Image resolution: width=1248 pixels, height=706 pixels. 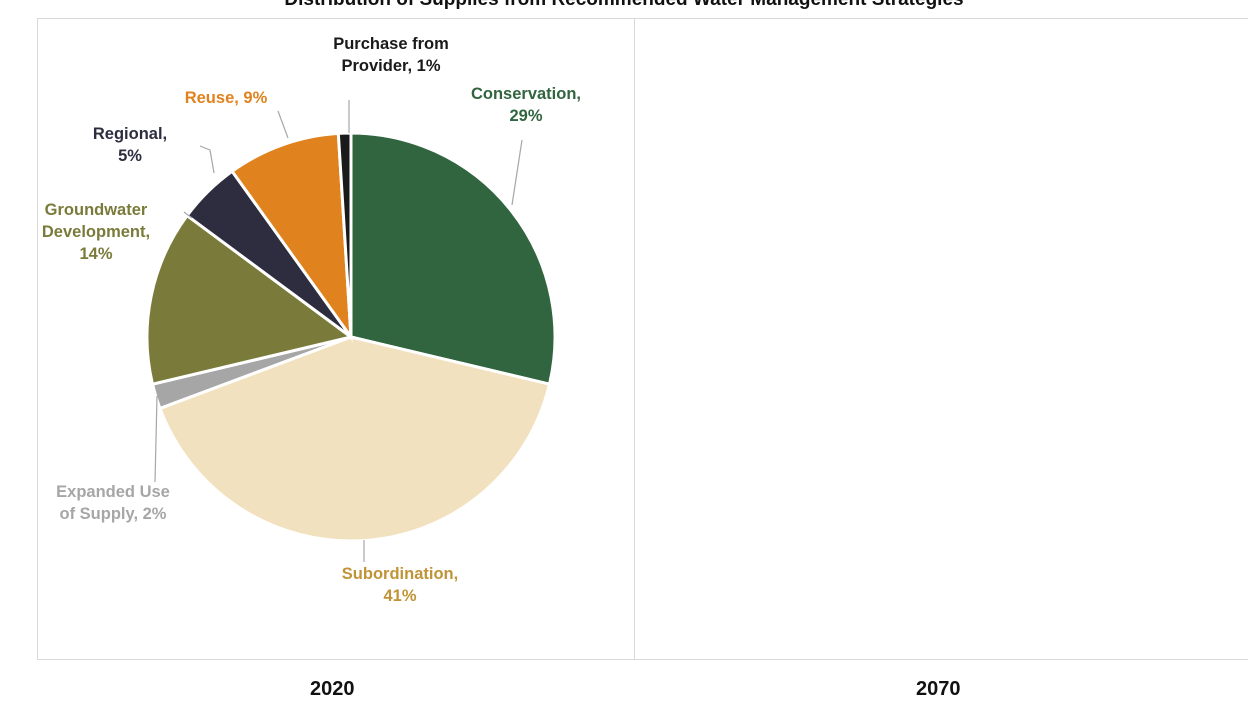 I want to click on year-label-2070: 2070, so click(x=938, y=689).